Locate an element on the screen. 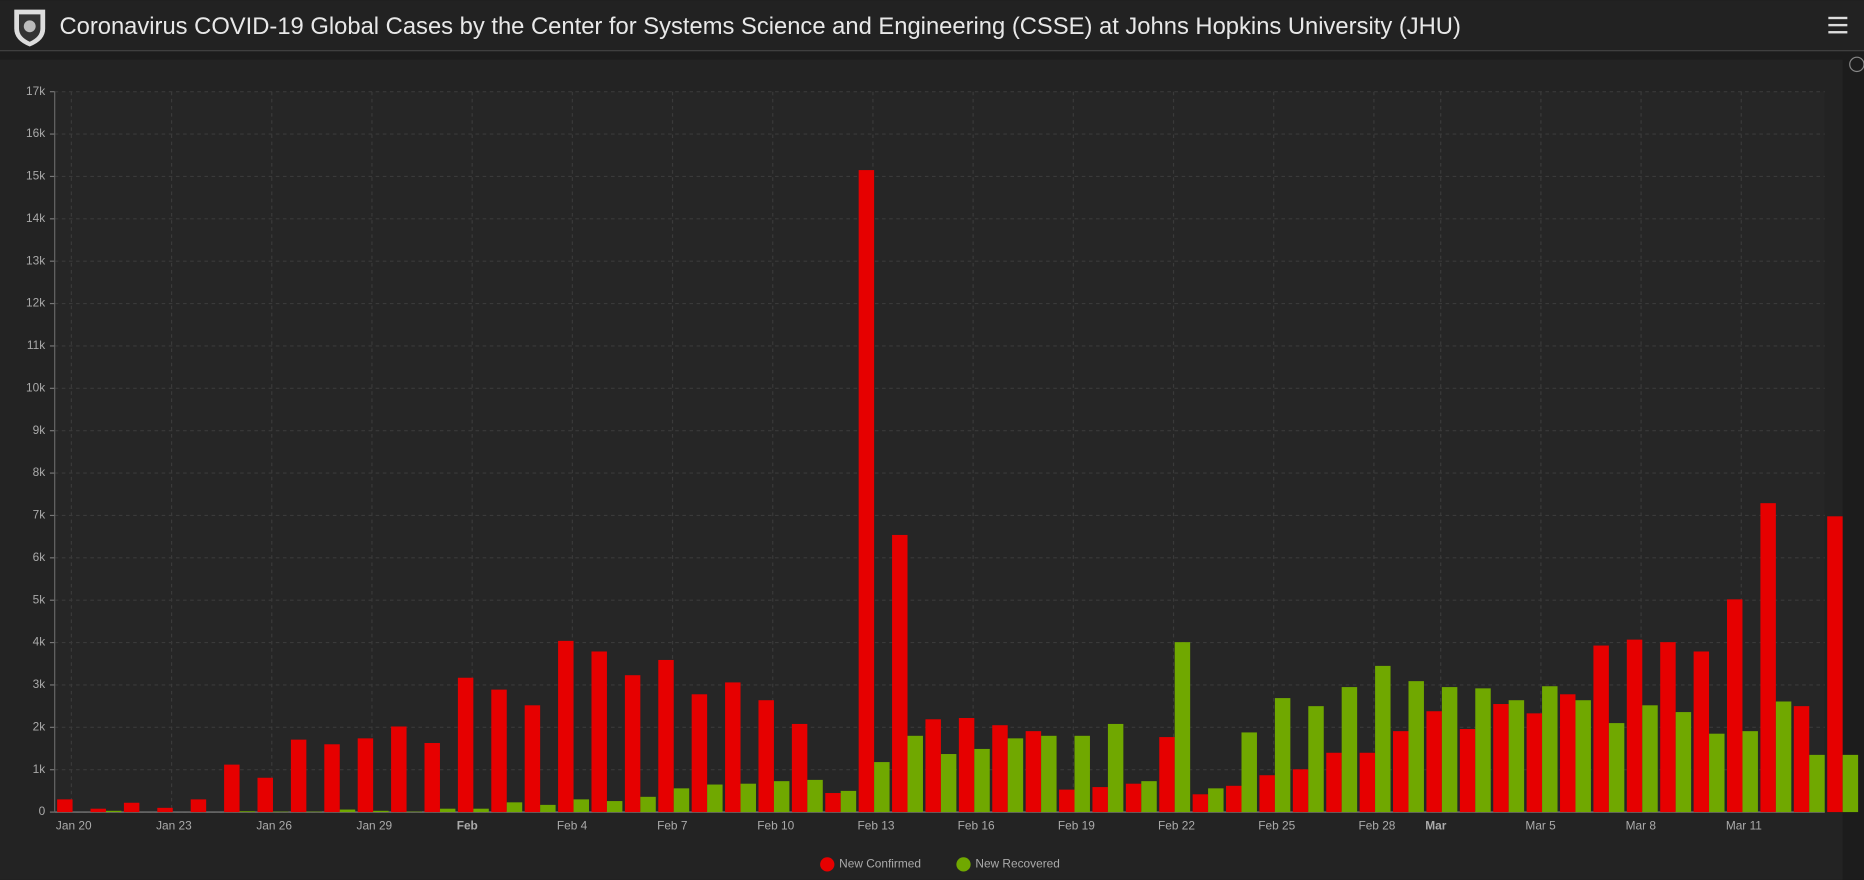  y-tick-label: 13k is located at coordinates (35, 260).